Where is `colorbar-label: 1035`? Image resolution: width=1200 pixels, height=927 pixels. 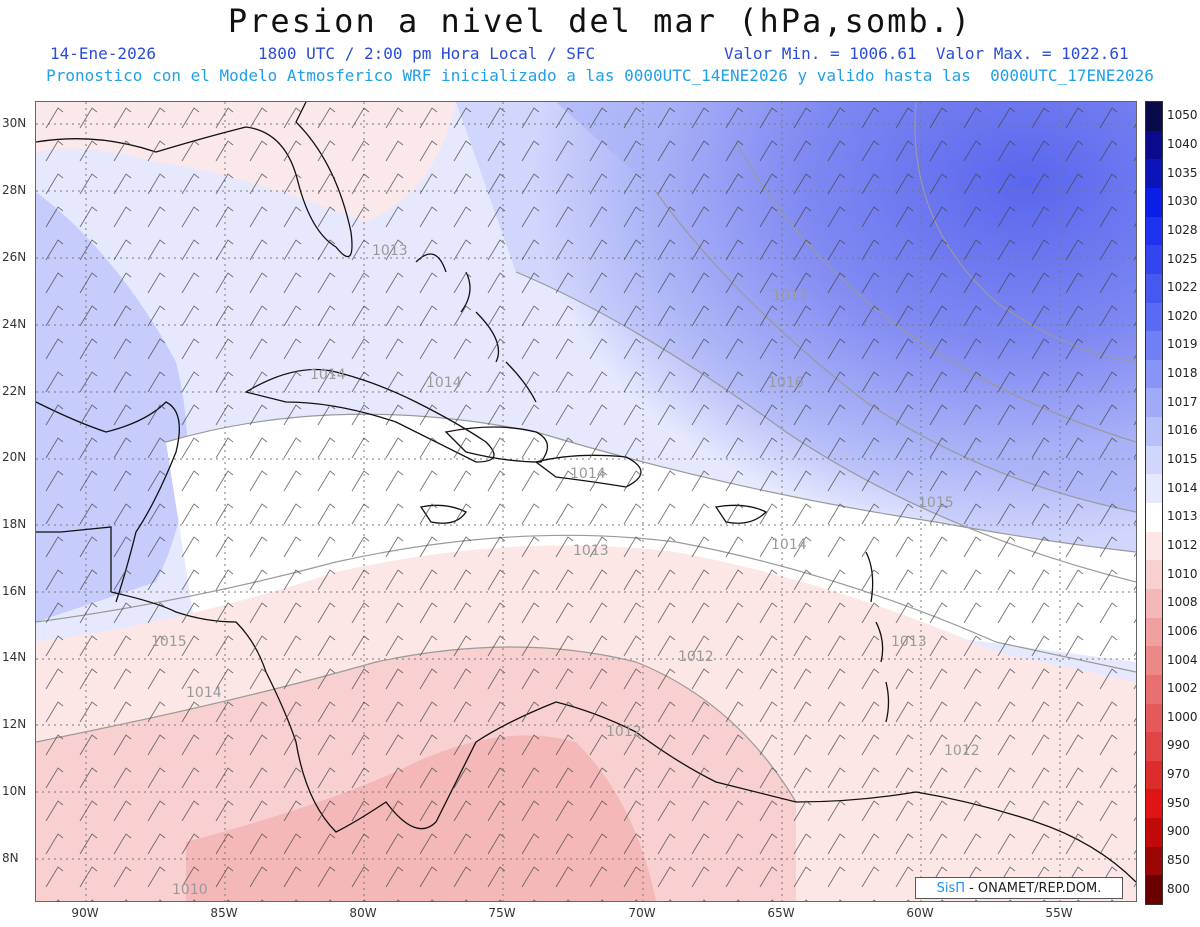 colorbar-label: 1035 is located at coordinates (1182, 172).